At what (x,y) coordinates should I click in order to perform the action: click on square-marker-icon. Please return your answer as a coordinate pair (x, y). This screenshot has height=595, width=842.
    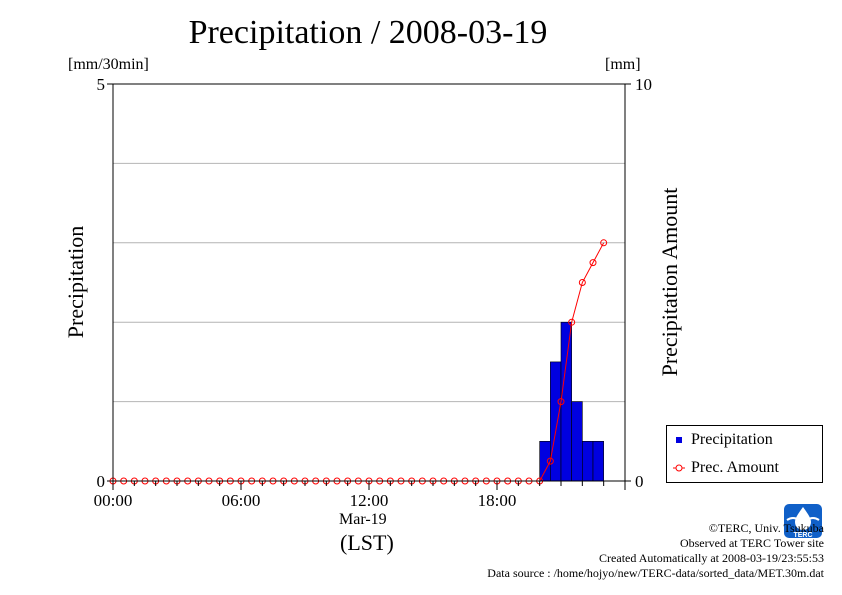
    Looking at the image, I should click on (679, 440).